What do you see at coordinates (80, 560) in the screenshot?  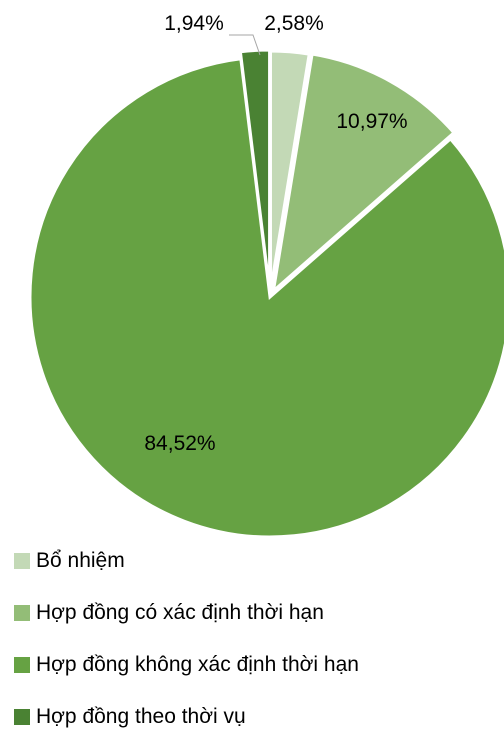 I see `legend-label-bo-nhiem: Bổ nhiệm` at bounding box center [80, 560].